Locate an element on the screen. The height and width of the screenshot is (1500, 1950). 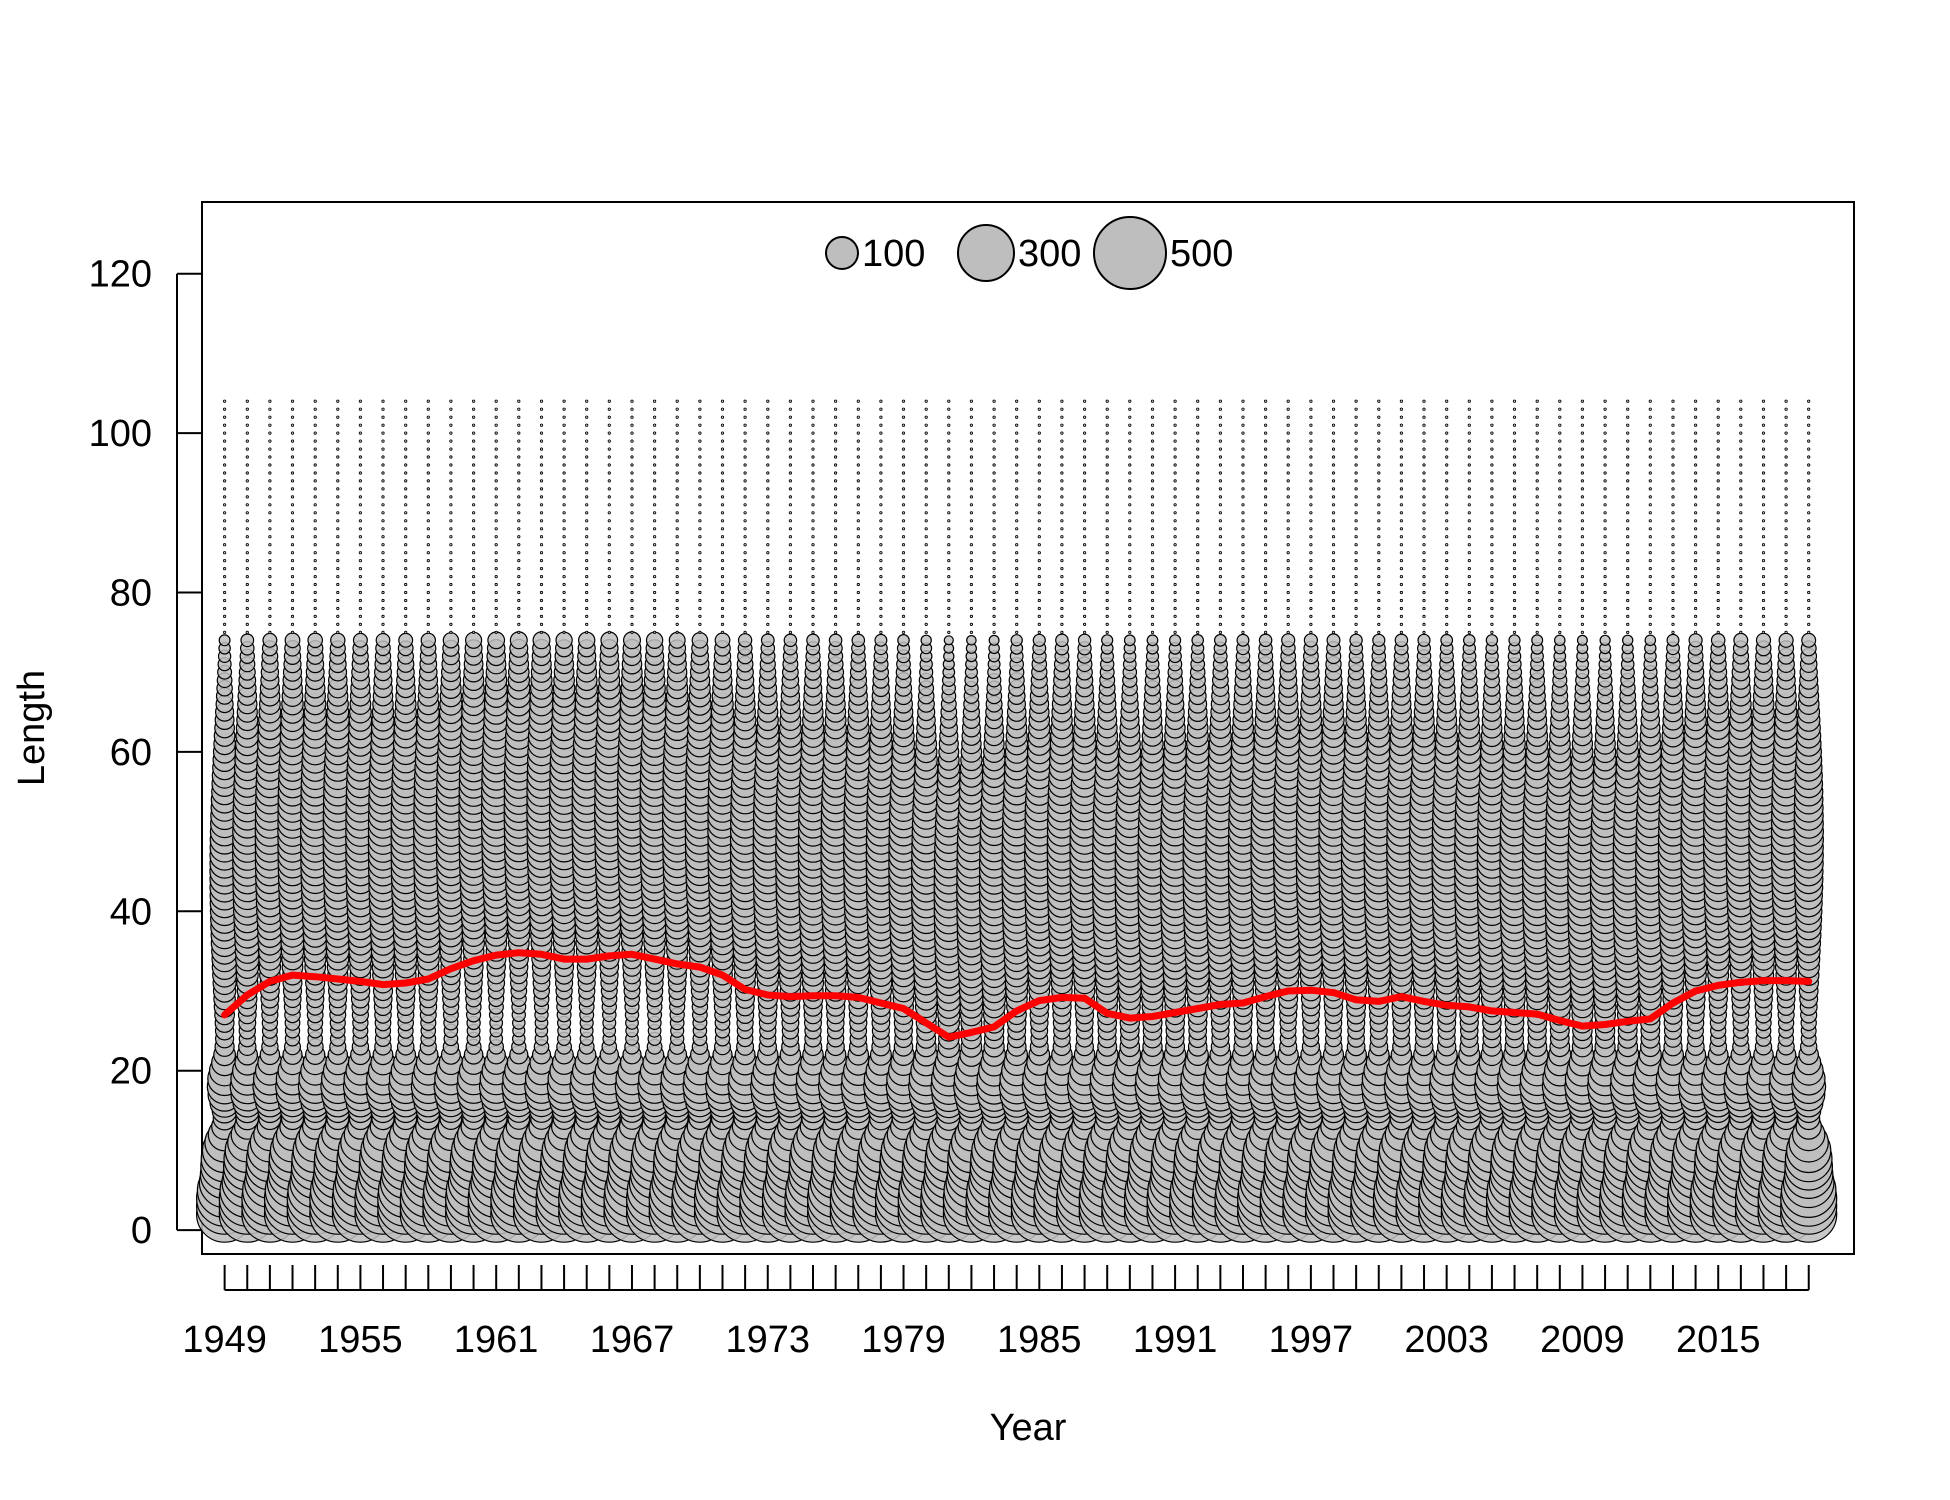
bubble-column is located at coordinates (292, 821).